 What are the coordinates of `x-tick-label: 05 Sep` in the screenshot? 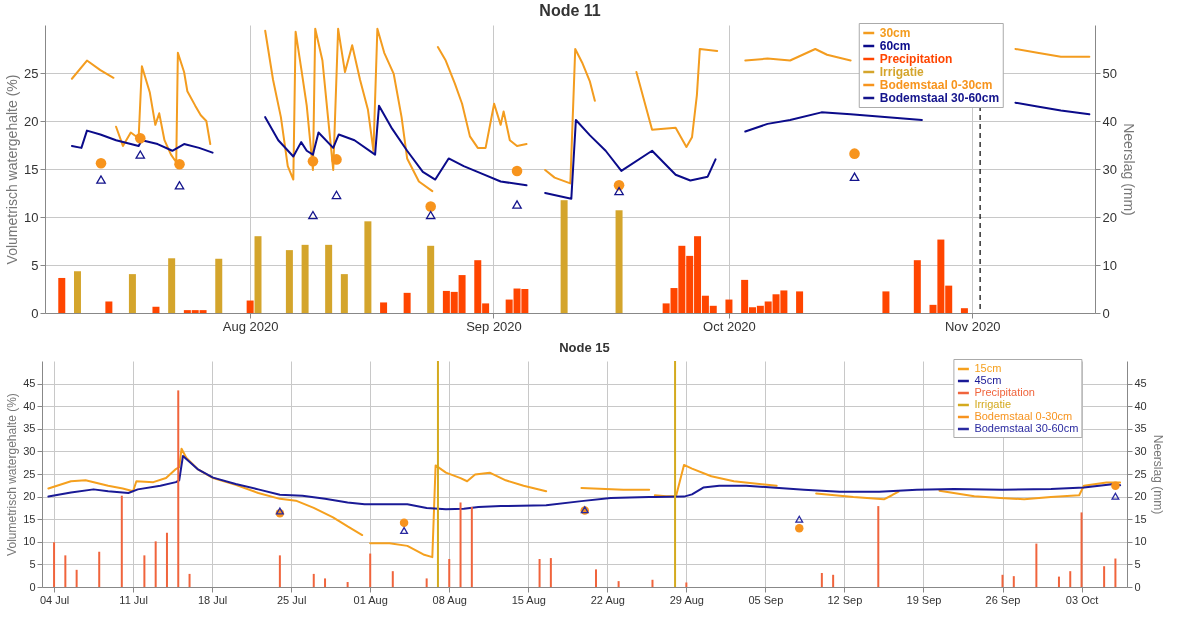 It's located at (766, 599).